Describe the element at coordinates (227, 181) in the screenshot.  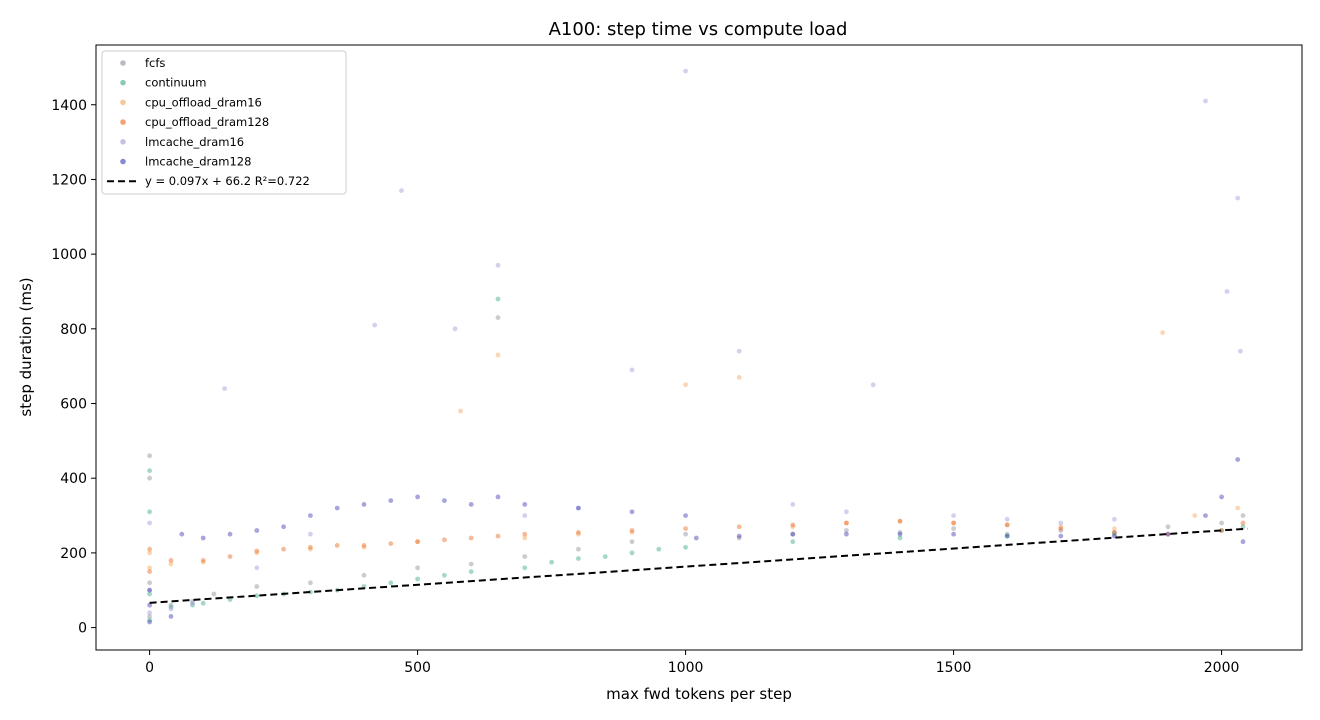
I see `legend-label-fit-line: y = 0.097x + 66.2 R²=0.722` at that location.